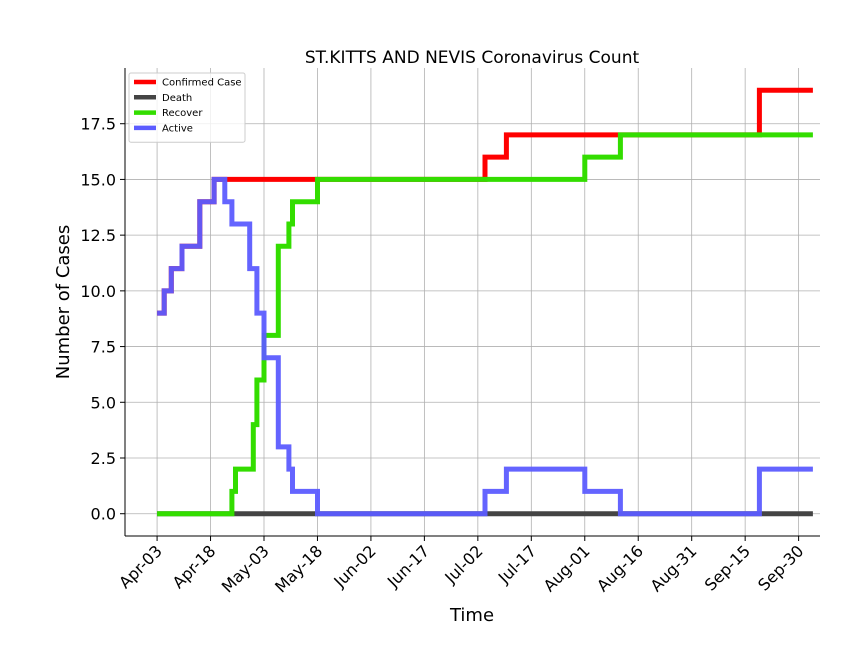  I want to click on legend: Confirmed Case Death Recover Active, so click(187, 107).